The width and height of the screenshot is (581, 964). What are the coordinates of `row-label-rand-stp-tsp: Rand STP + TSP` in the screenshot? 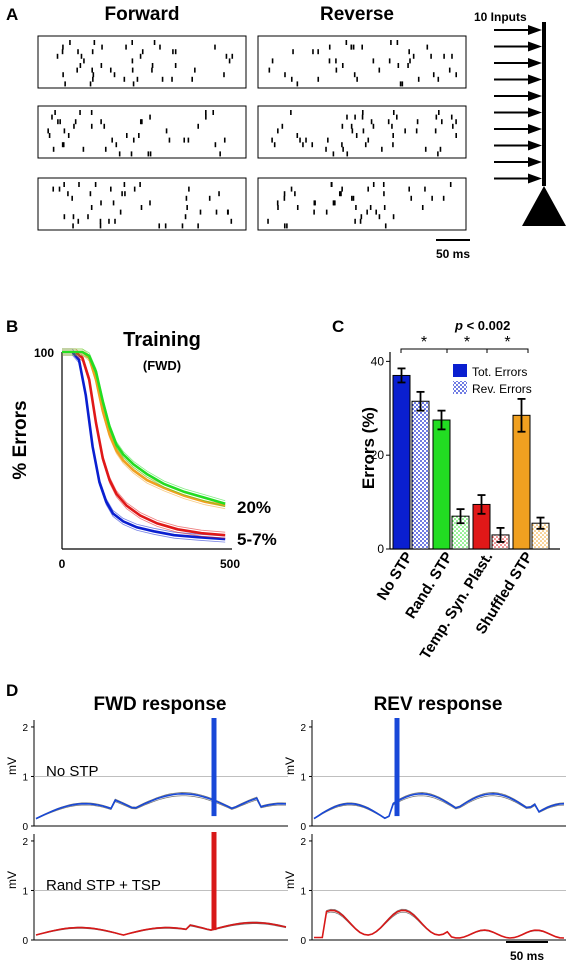 It's located at (103, 885).